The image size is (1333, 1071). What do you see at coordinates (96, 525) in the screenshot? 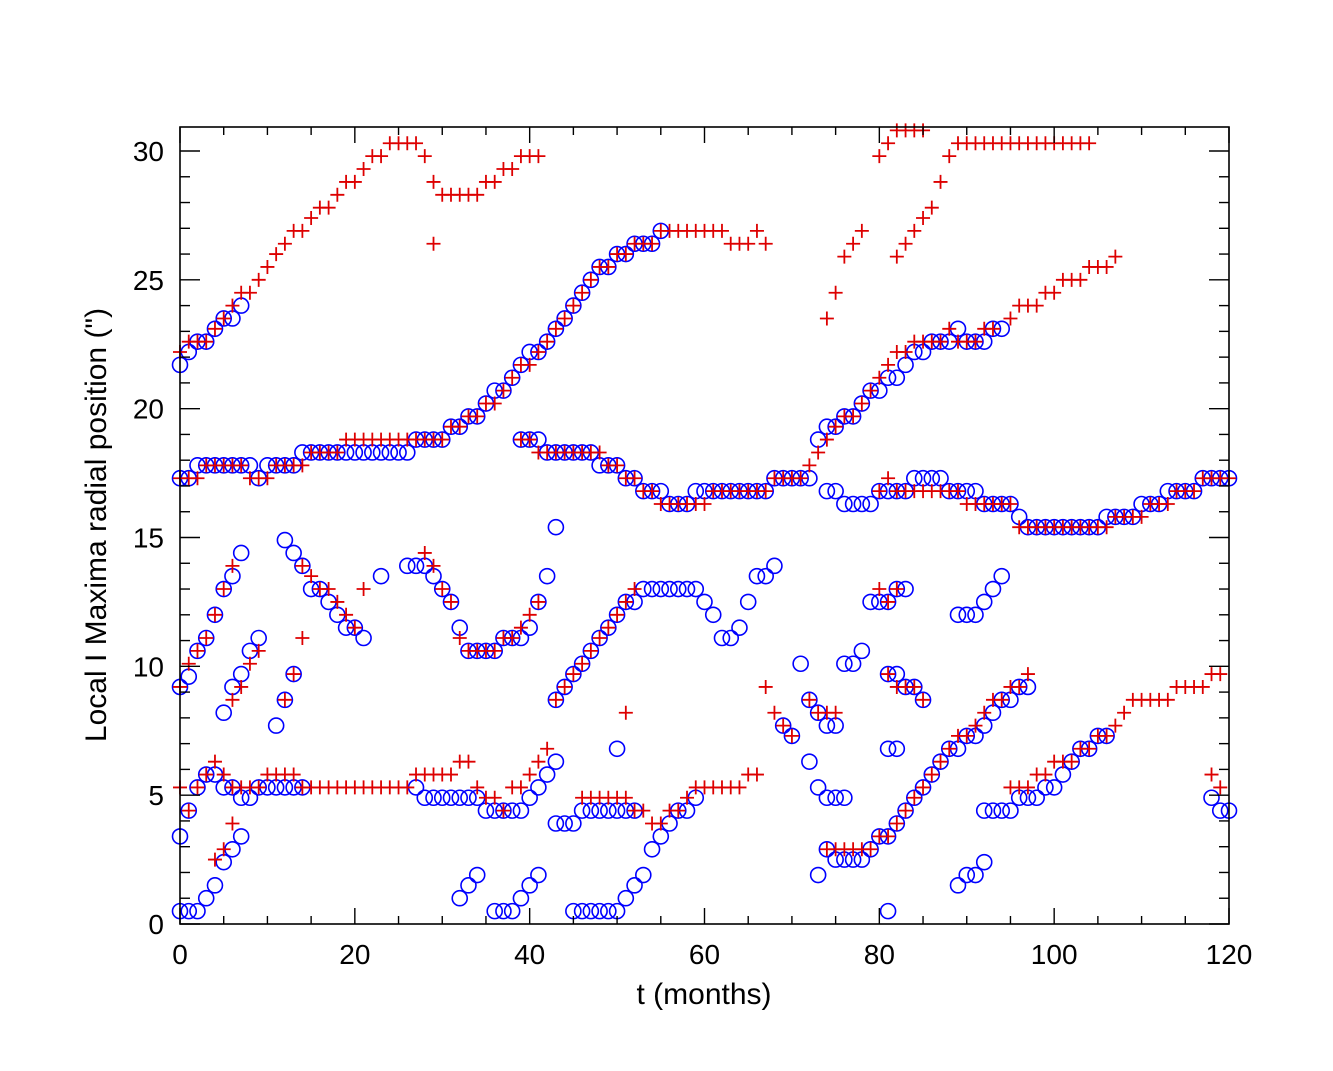
I see `y-axis-title: Local I Maxima radial position (")` at bounding box center [96, 525].